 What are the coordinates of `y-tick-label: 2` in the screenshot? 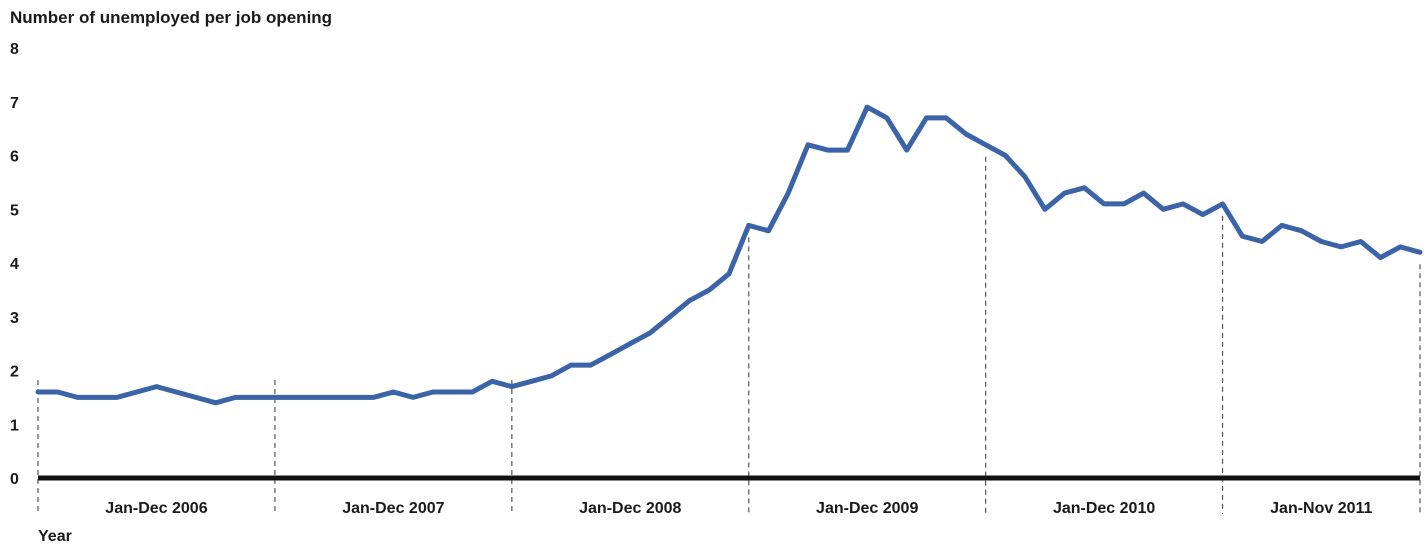 It's located at (14, 372).